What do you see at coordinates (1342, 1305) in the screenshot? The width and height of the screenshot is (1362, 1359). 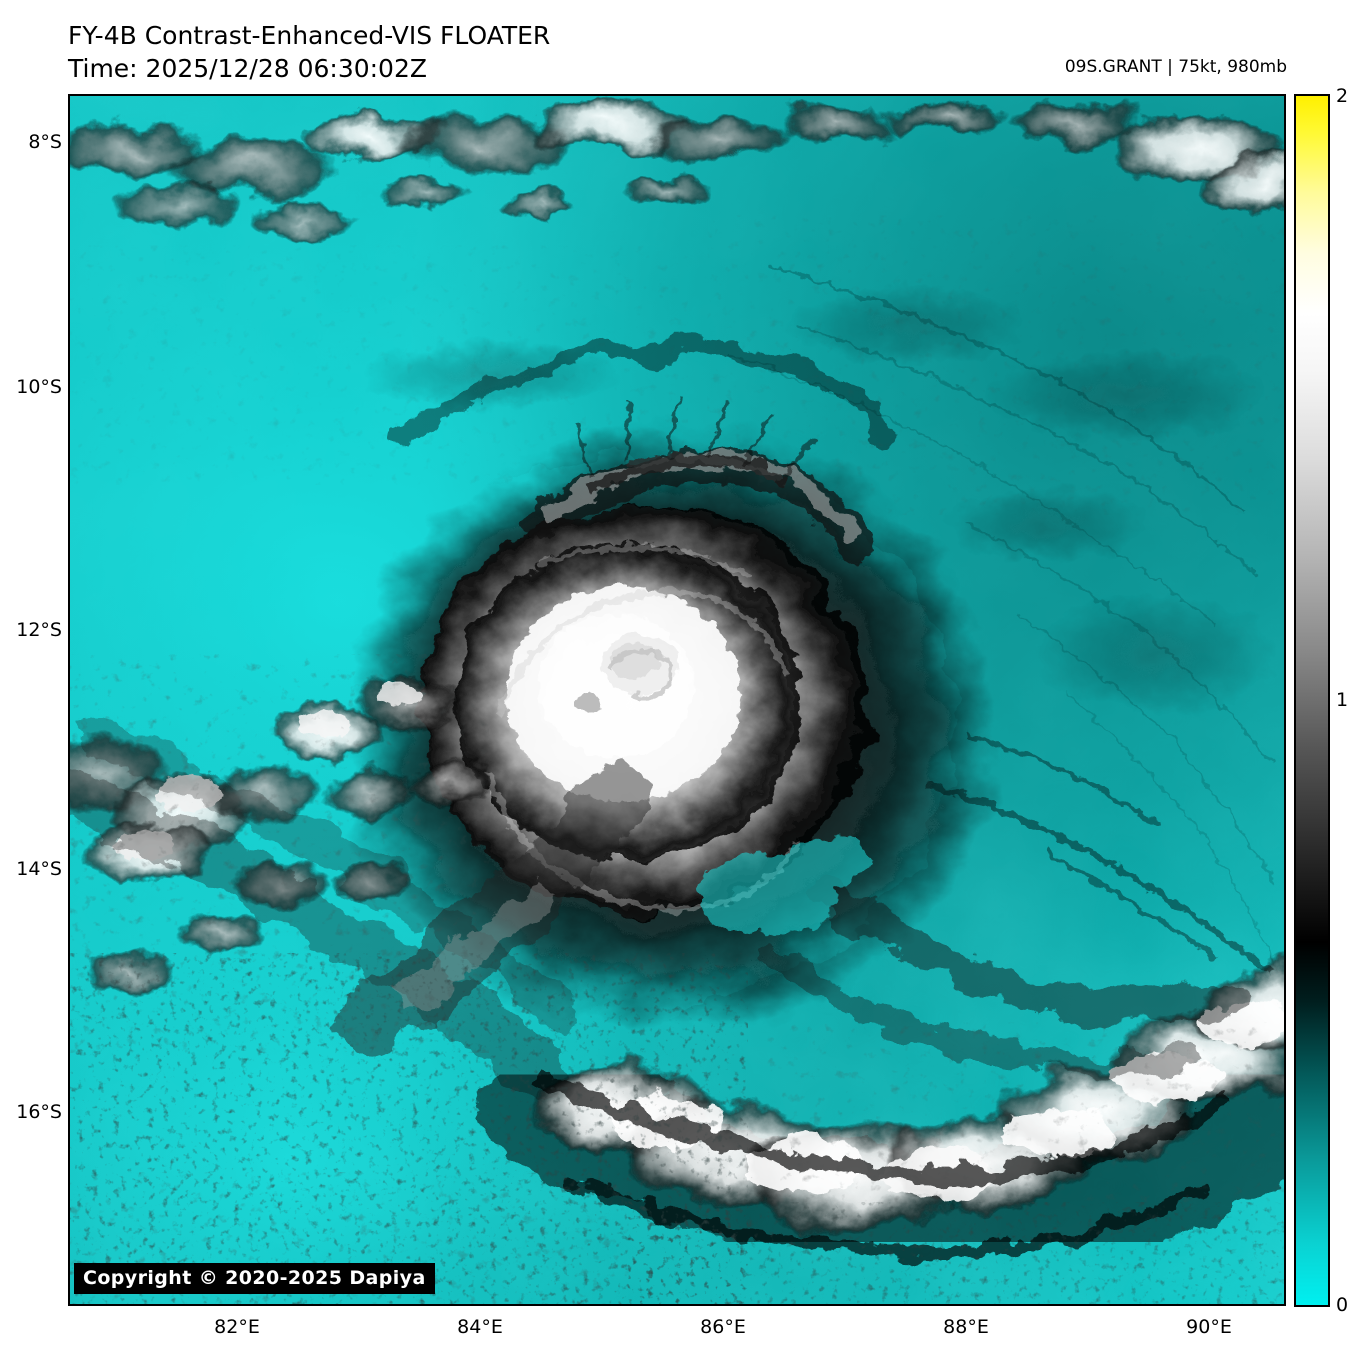 I see `colorbar-tick-label: 0` at bounding box center [1342, 1305].